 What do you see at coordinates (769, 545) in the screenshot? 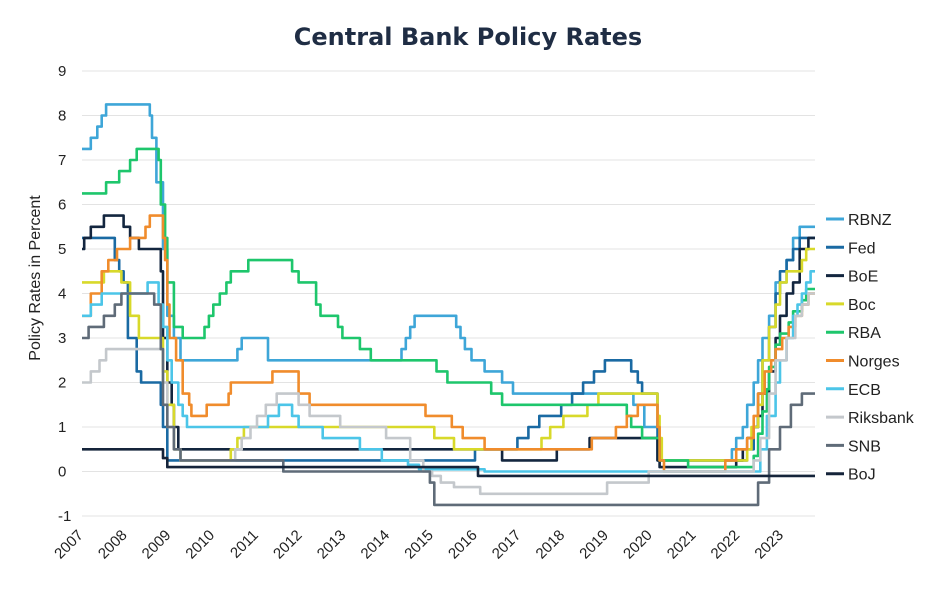
I see `x-tick-label: 2023` at bounding box center [769, 545].